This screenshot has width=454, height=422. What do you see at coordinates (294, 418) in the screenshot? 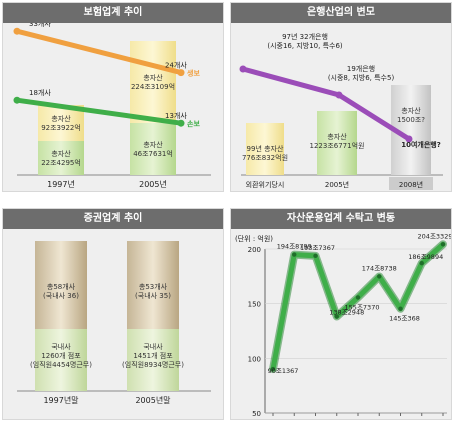
I see `x-tick-label: 1998년` at bounding box center [294, 418].